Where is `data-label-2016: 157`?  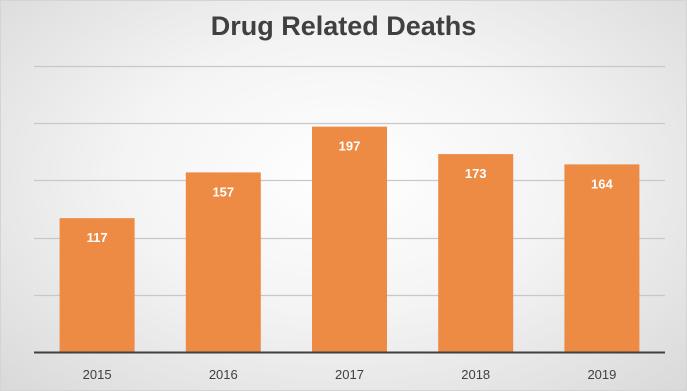 data-label-2016: 157 is located at coordinates (223, 191).